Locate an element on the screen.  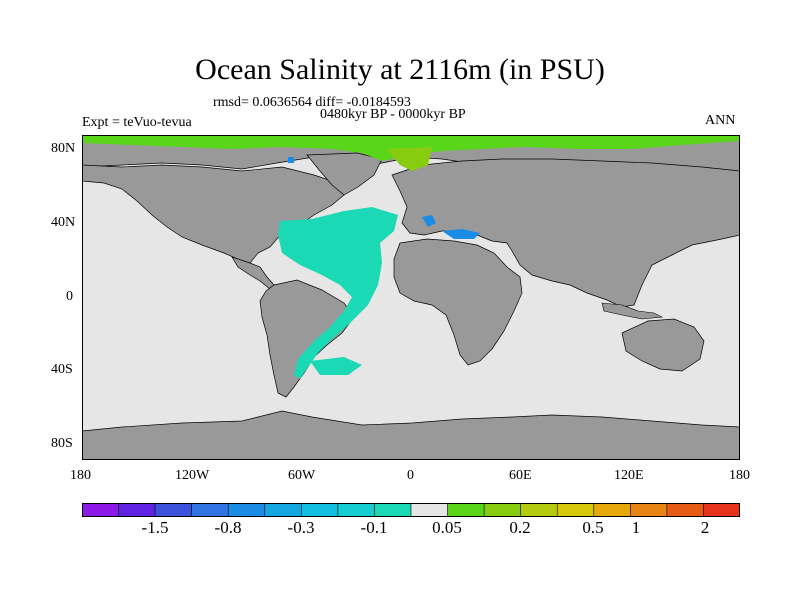
lon-label-0: 0 is located at coordinates (410, 475).